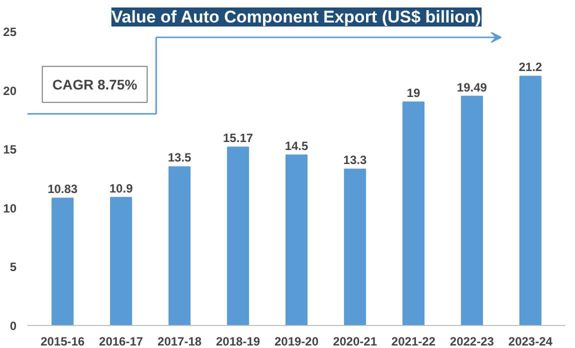  I want to click on x-tick-label: 2022-23, so click(472, 341).